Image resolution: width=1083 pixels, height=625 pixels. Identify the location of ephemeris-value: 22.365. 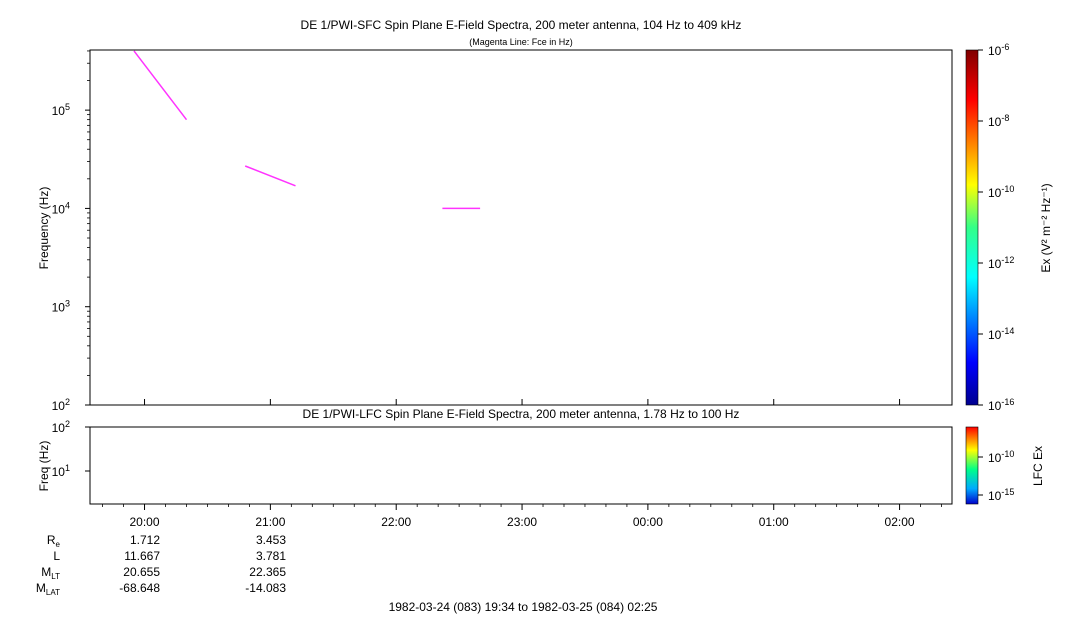
(267, 572).